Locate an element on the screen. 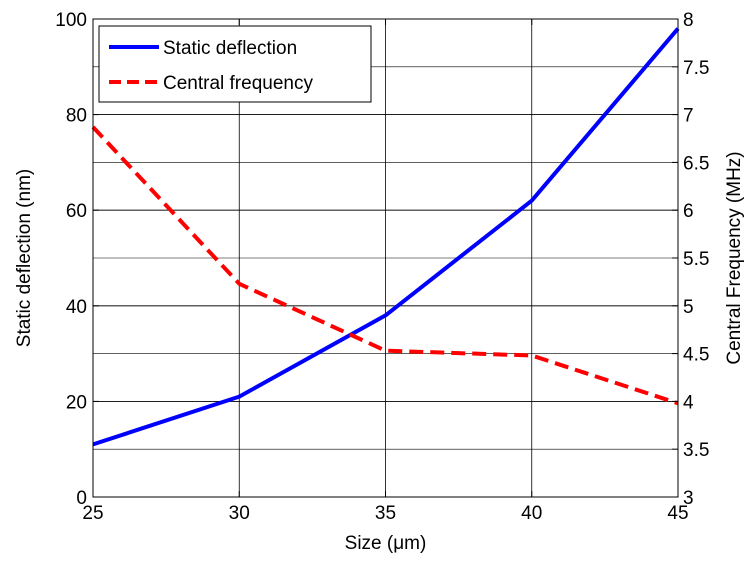 This screenshot has height=561, width=748. legend-label-static-deflection: Static deflection is located at coordinates (230, 48).